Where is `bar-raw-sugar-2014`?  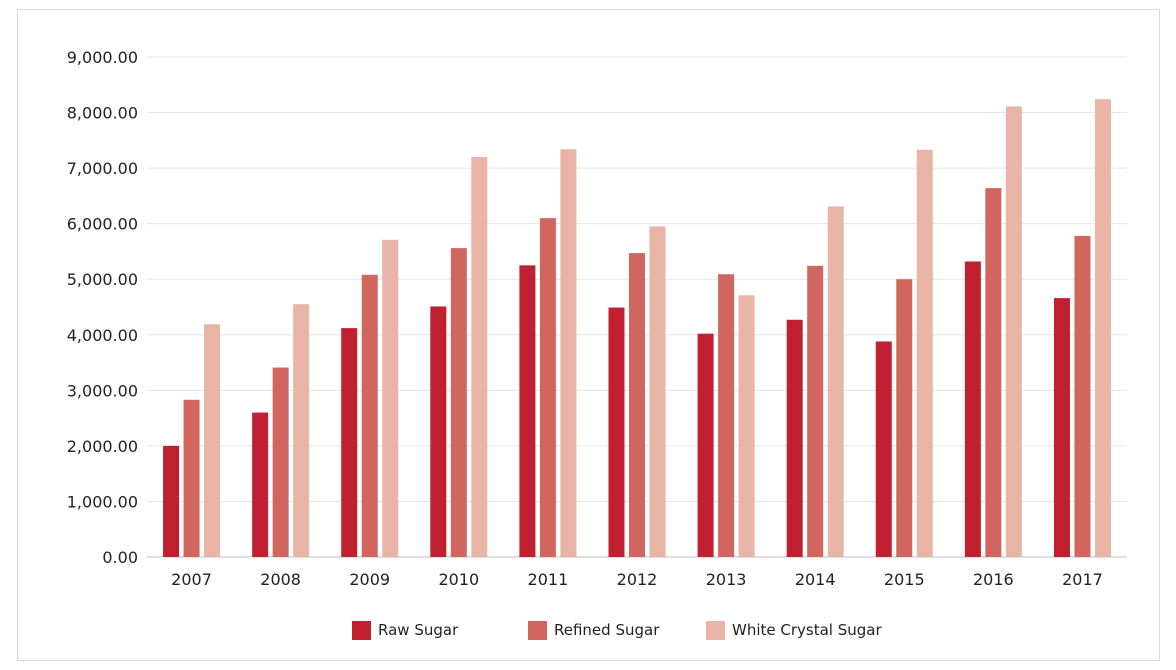 bar-raw-sugar-2014 is located at coordinates (794, 438).